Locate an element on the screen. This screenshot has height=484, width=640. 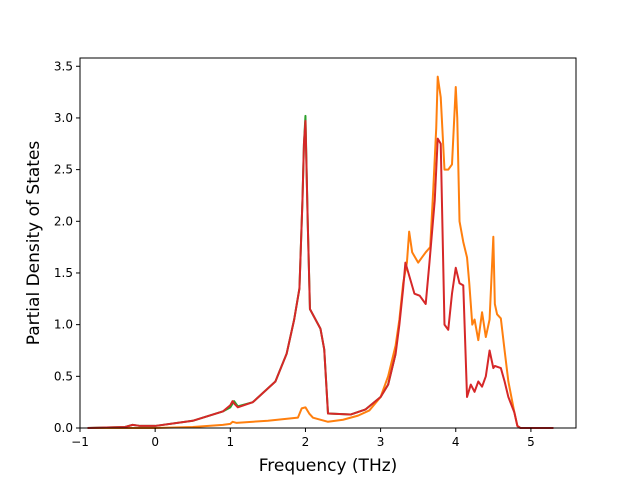
x-tick-label: 4 is located at coordinates (456, 442).